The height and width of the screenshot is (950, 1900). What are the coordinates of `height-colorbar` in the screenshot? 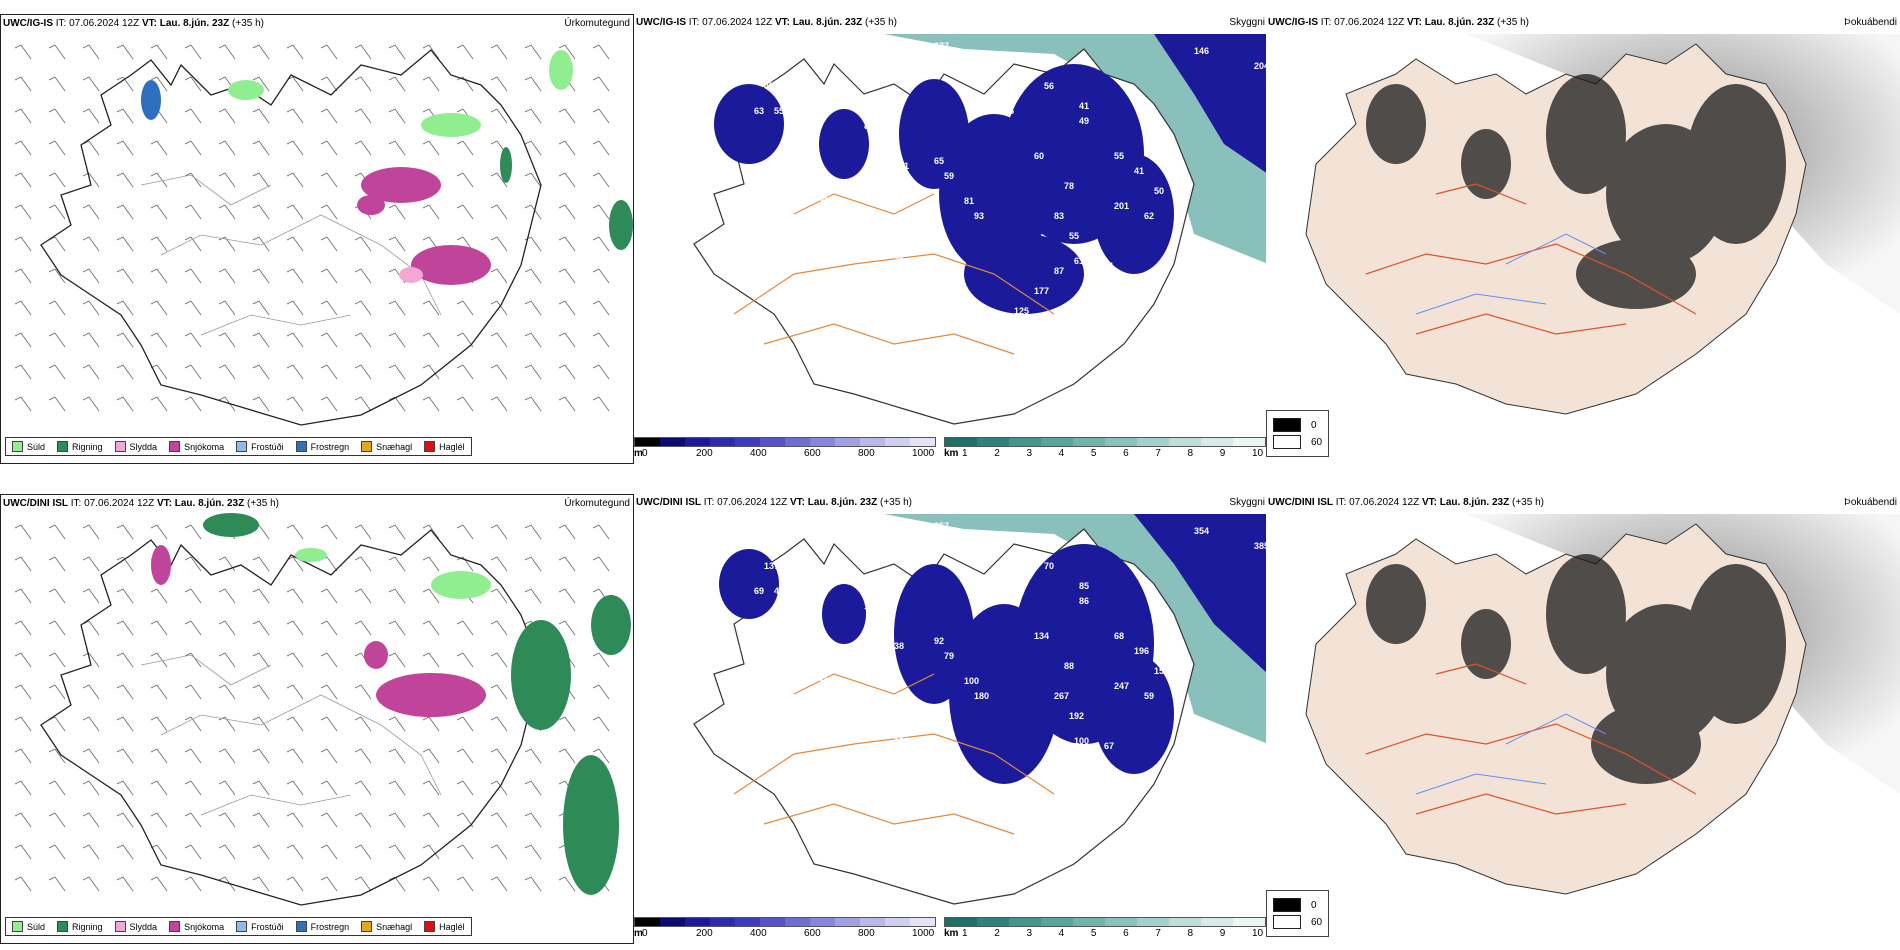 It's located at (785, 922).